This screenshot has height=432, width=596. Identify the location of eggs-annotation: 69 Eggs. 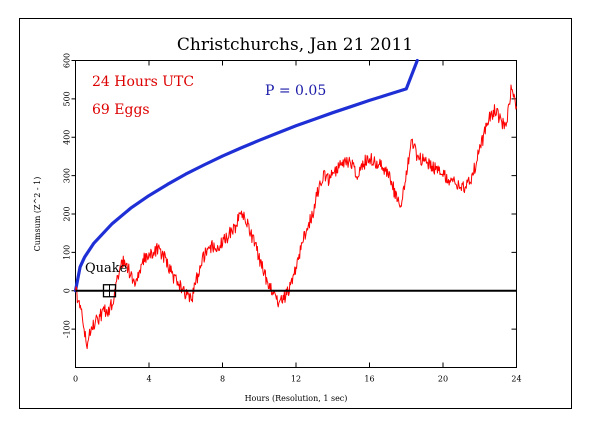
(121, 110).